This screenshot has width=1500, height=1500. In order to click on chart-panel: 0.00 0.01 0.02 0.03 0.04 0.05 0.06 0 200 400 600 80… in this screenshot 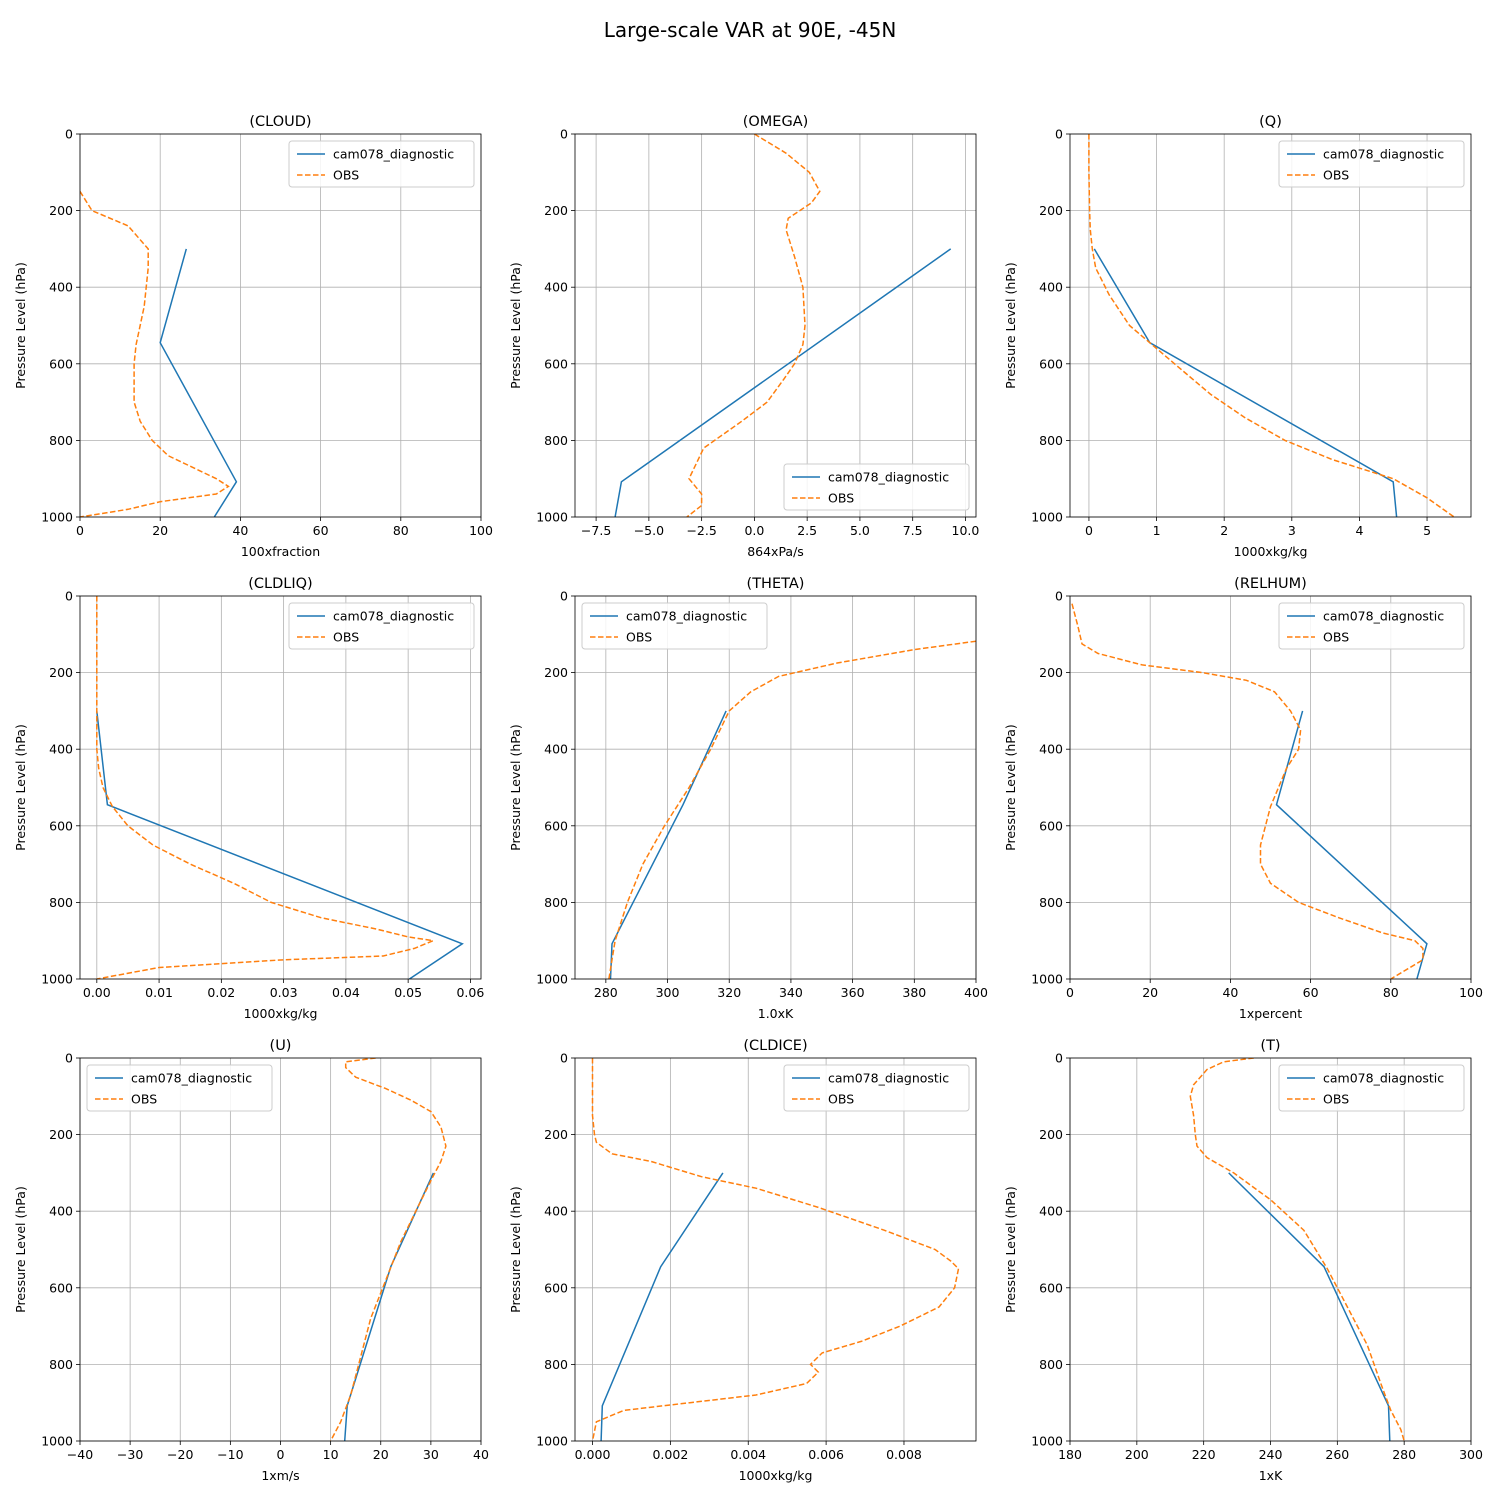, I will do `click(248, 798)`.